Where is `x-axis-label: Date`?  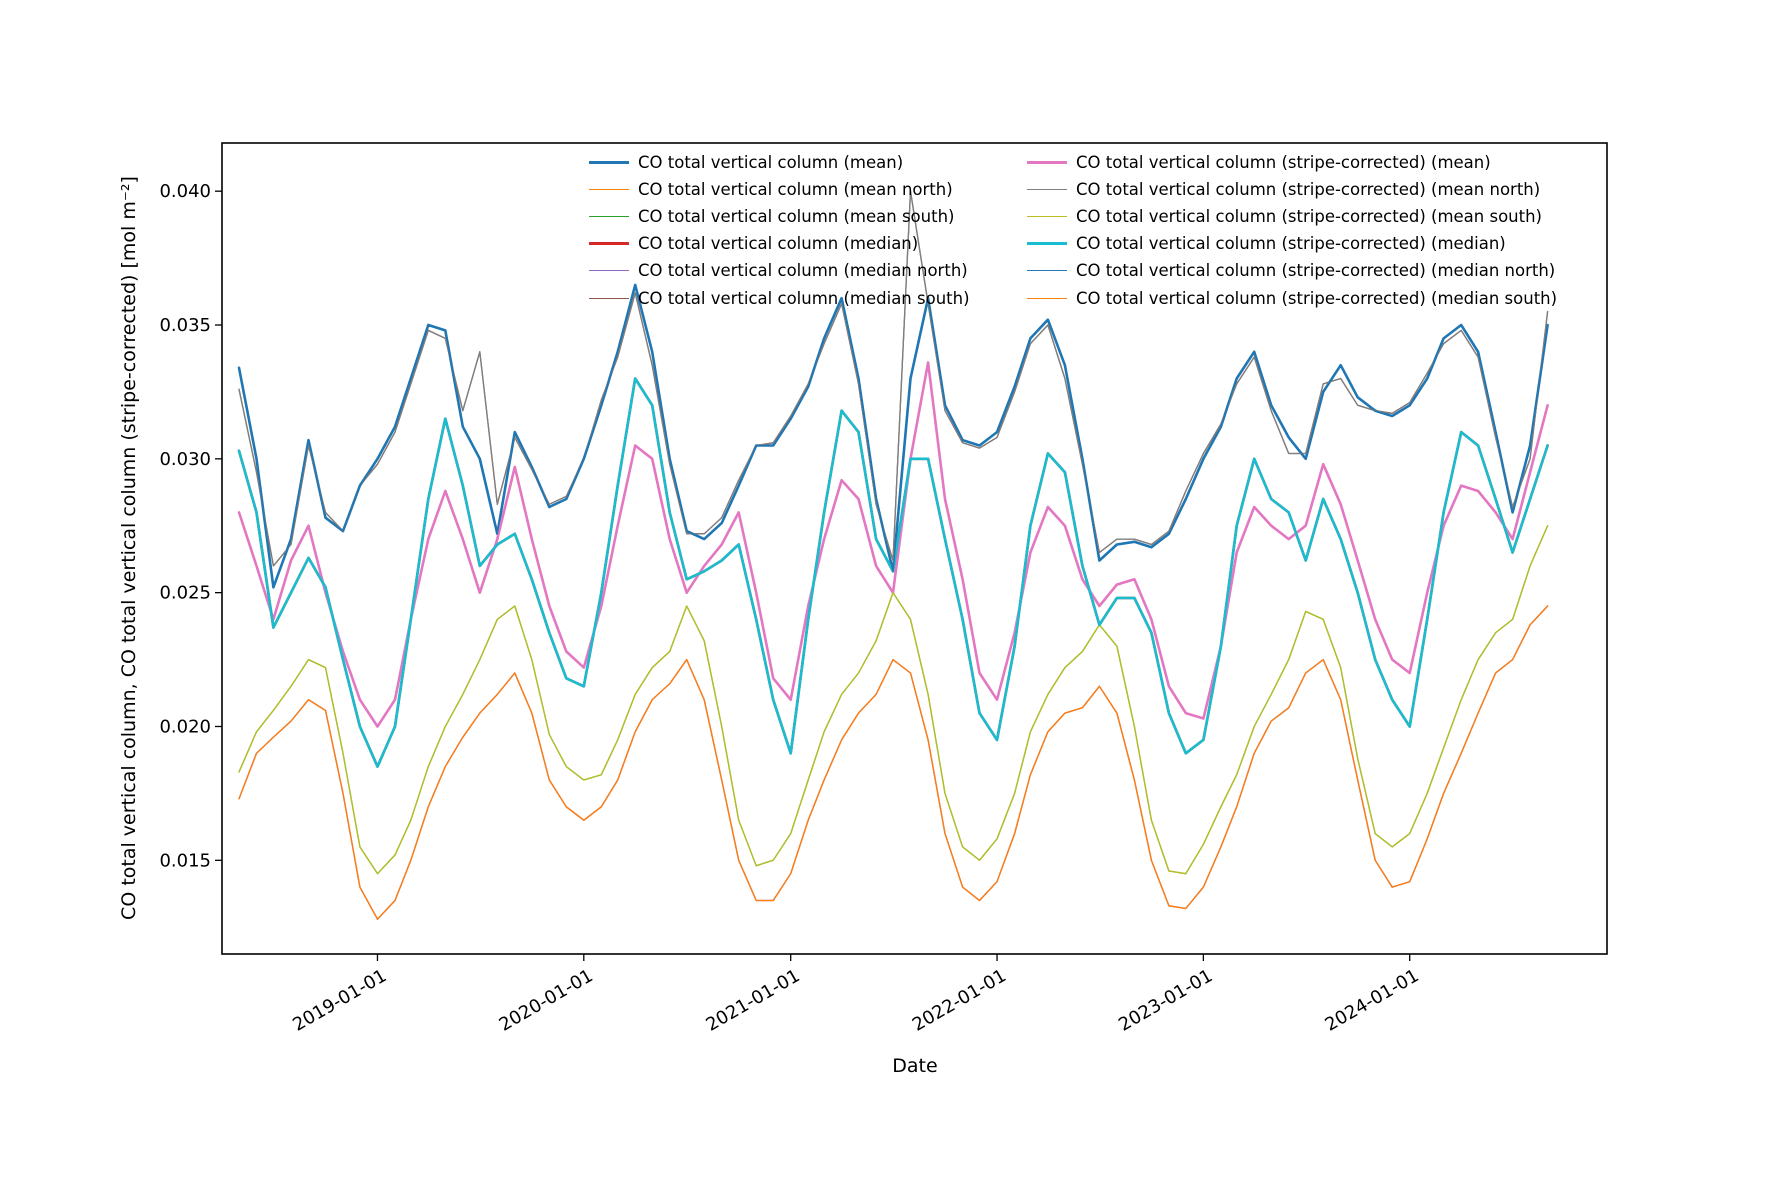 x-axis-label: Date is located at coordinates (914, 1066).